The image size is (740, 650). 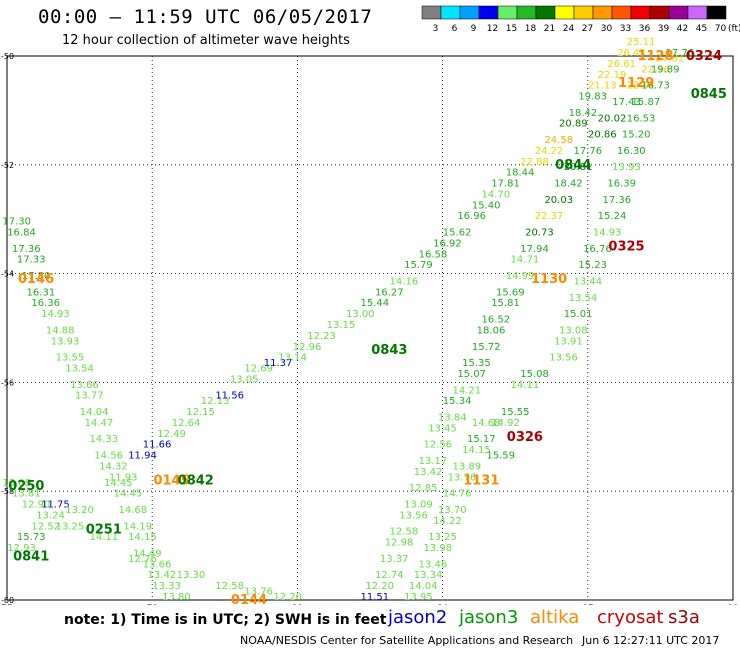 I want to click on wave-height-label: 12.96, so click(x=307, y=347).